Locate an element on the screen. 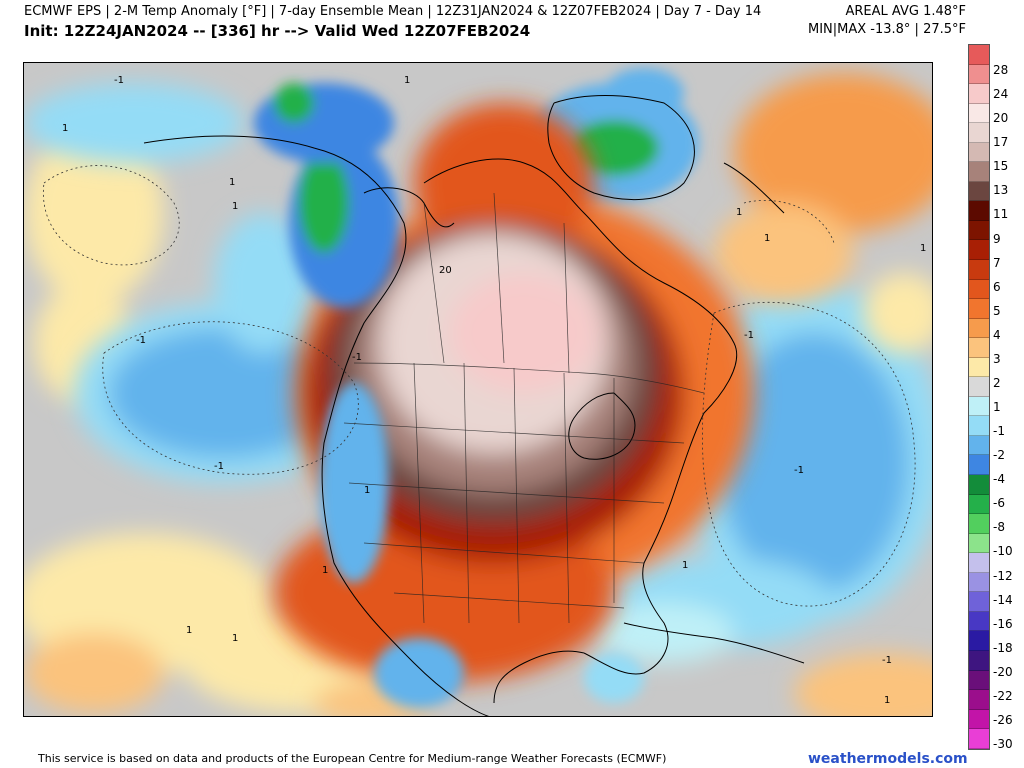 The height and width of the screenshot is (768, 1024). contour-label: 20 is located at coordinates (445, 270).